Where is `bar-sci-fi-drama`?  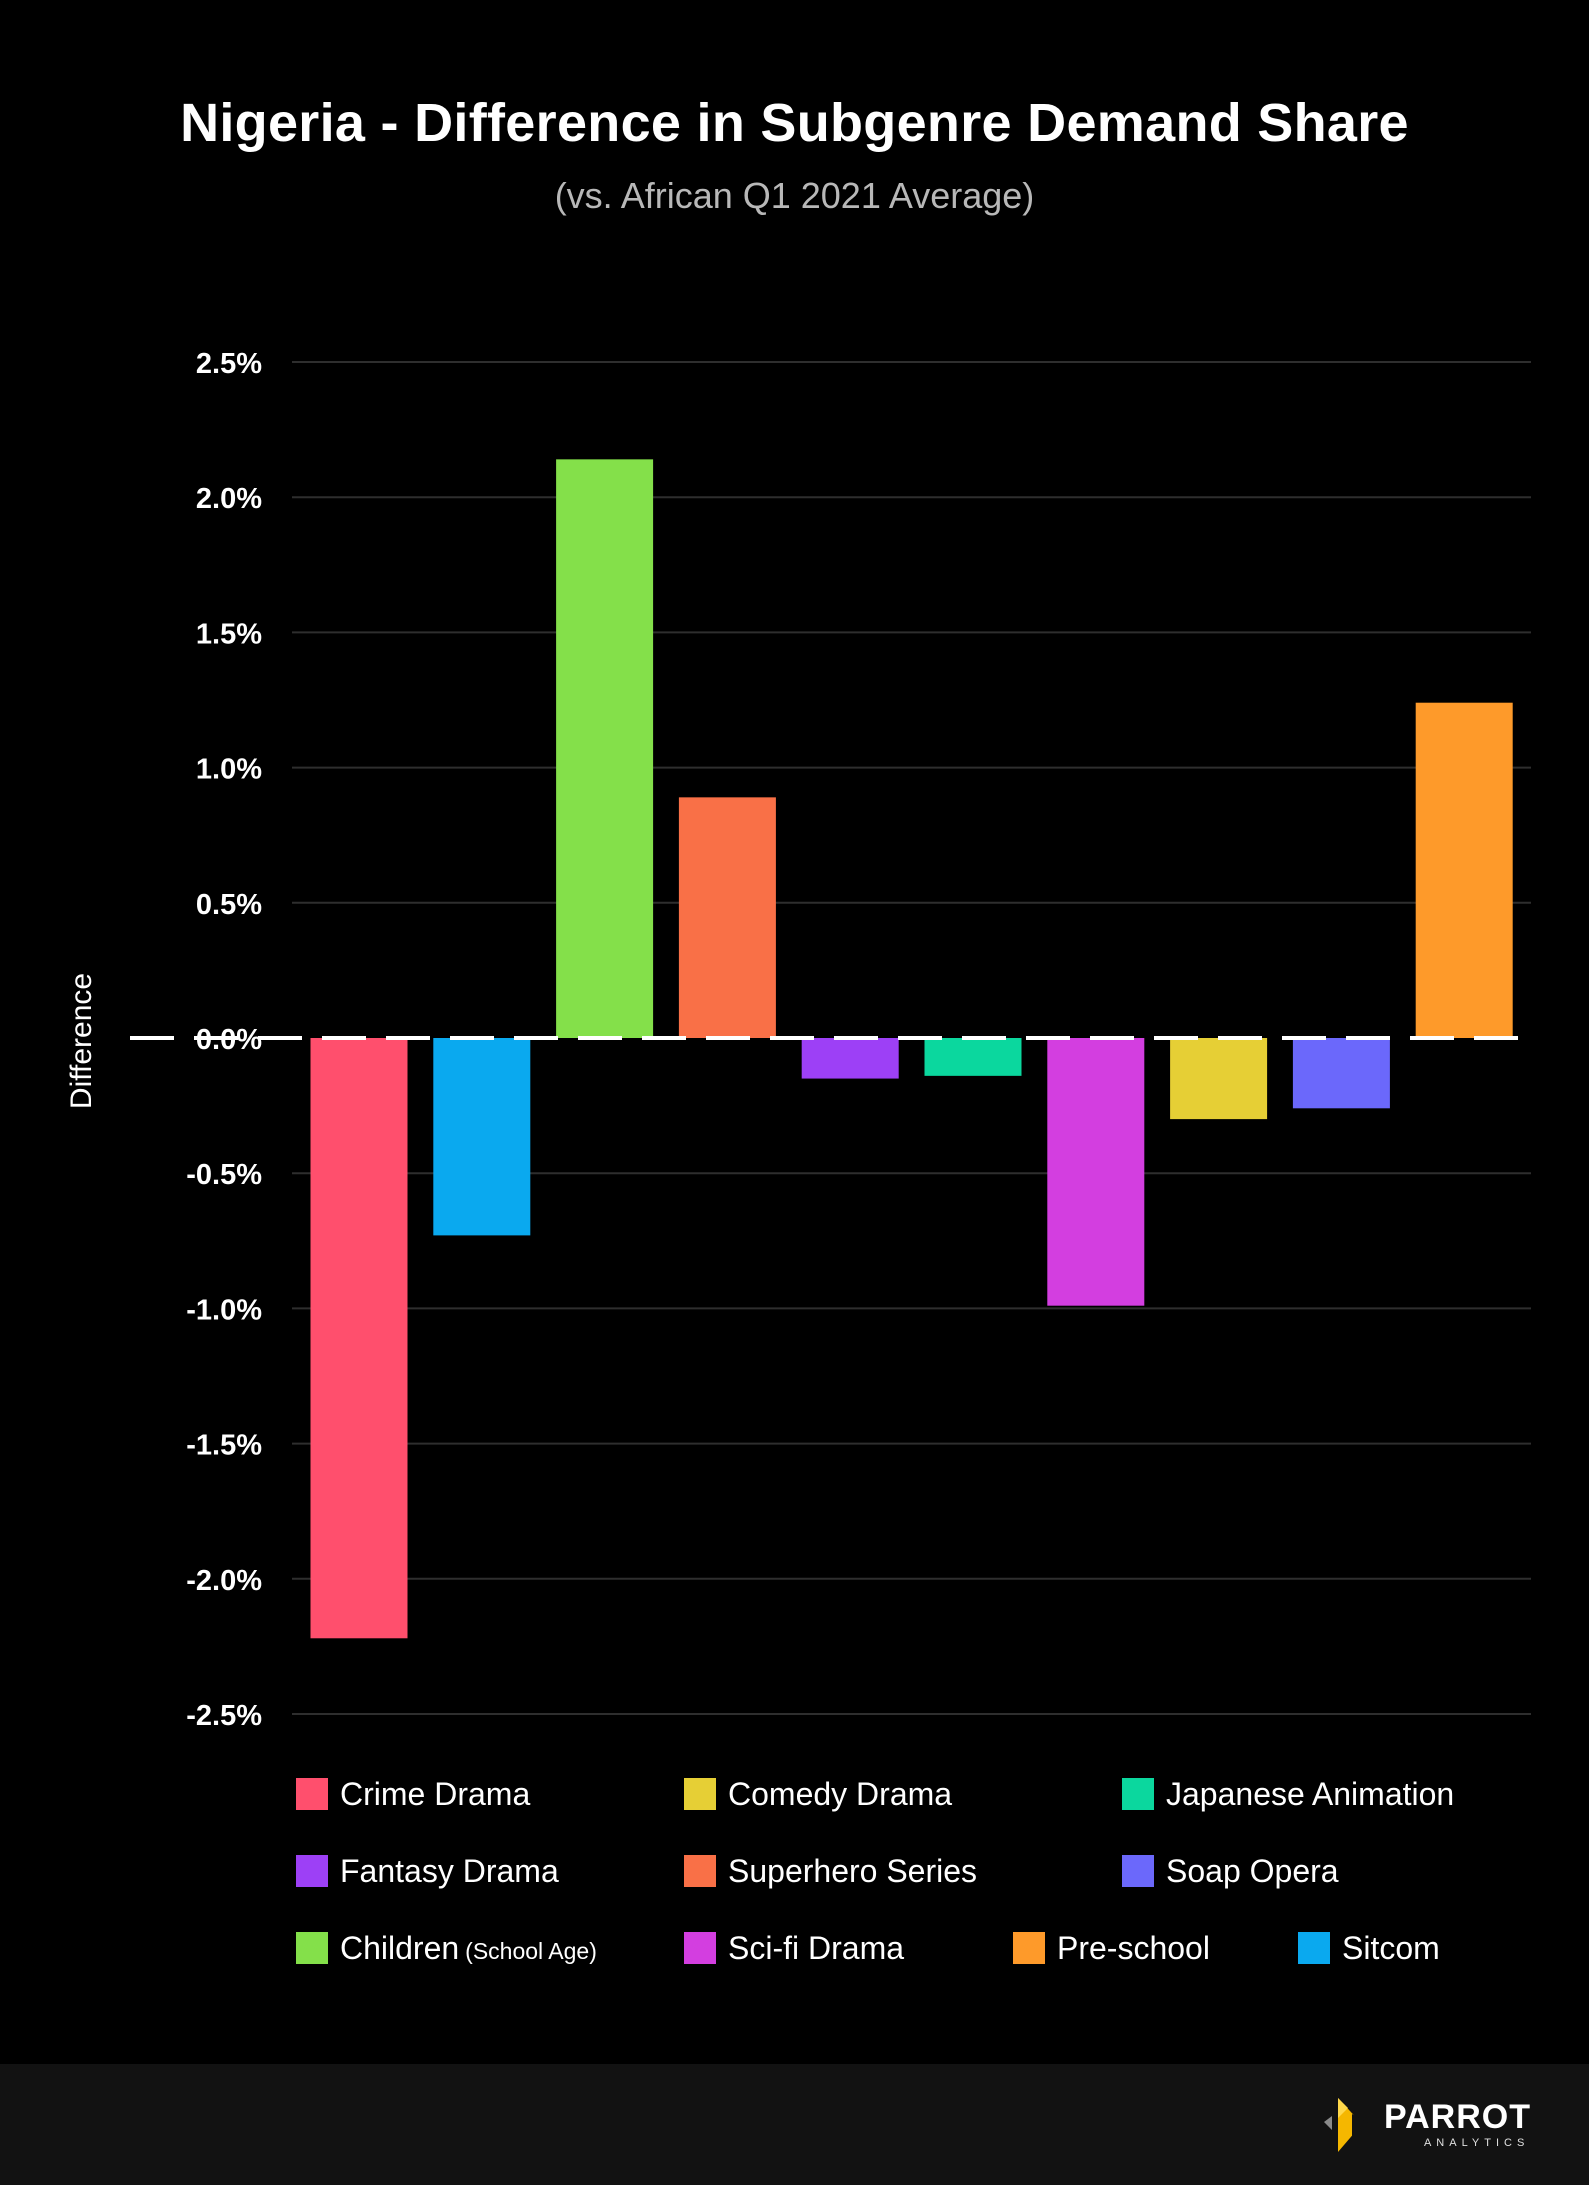 bar-sci-fi-drama is located at coordinates (1096, 1172).